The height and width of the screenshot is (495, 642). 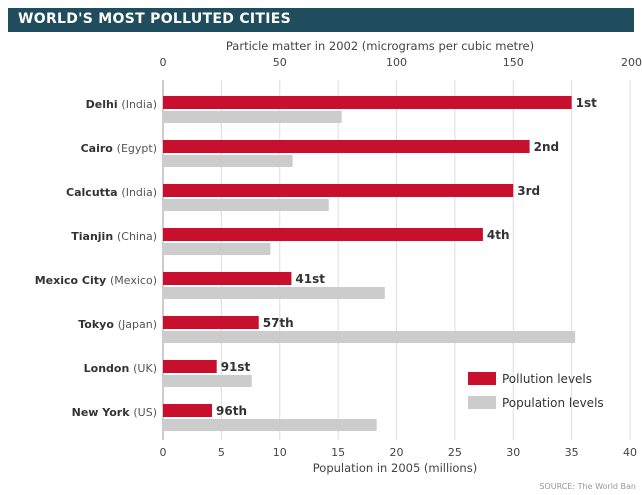 What do you see at coordinates (104, 104) in the screenshot?
I see `city-name: Delhi` at bounding box center [104, 104].